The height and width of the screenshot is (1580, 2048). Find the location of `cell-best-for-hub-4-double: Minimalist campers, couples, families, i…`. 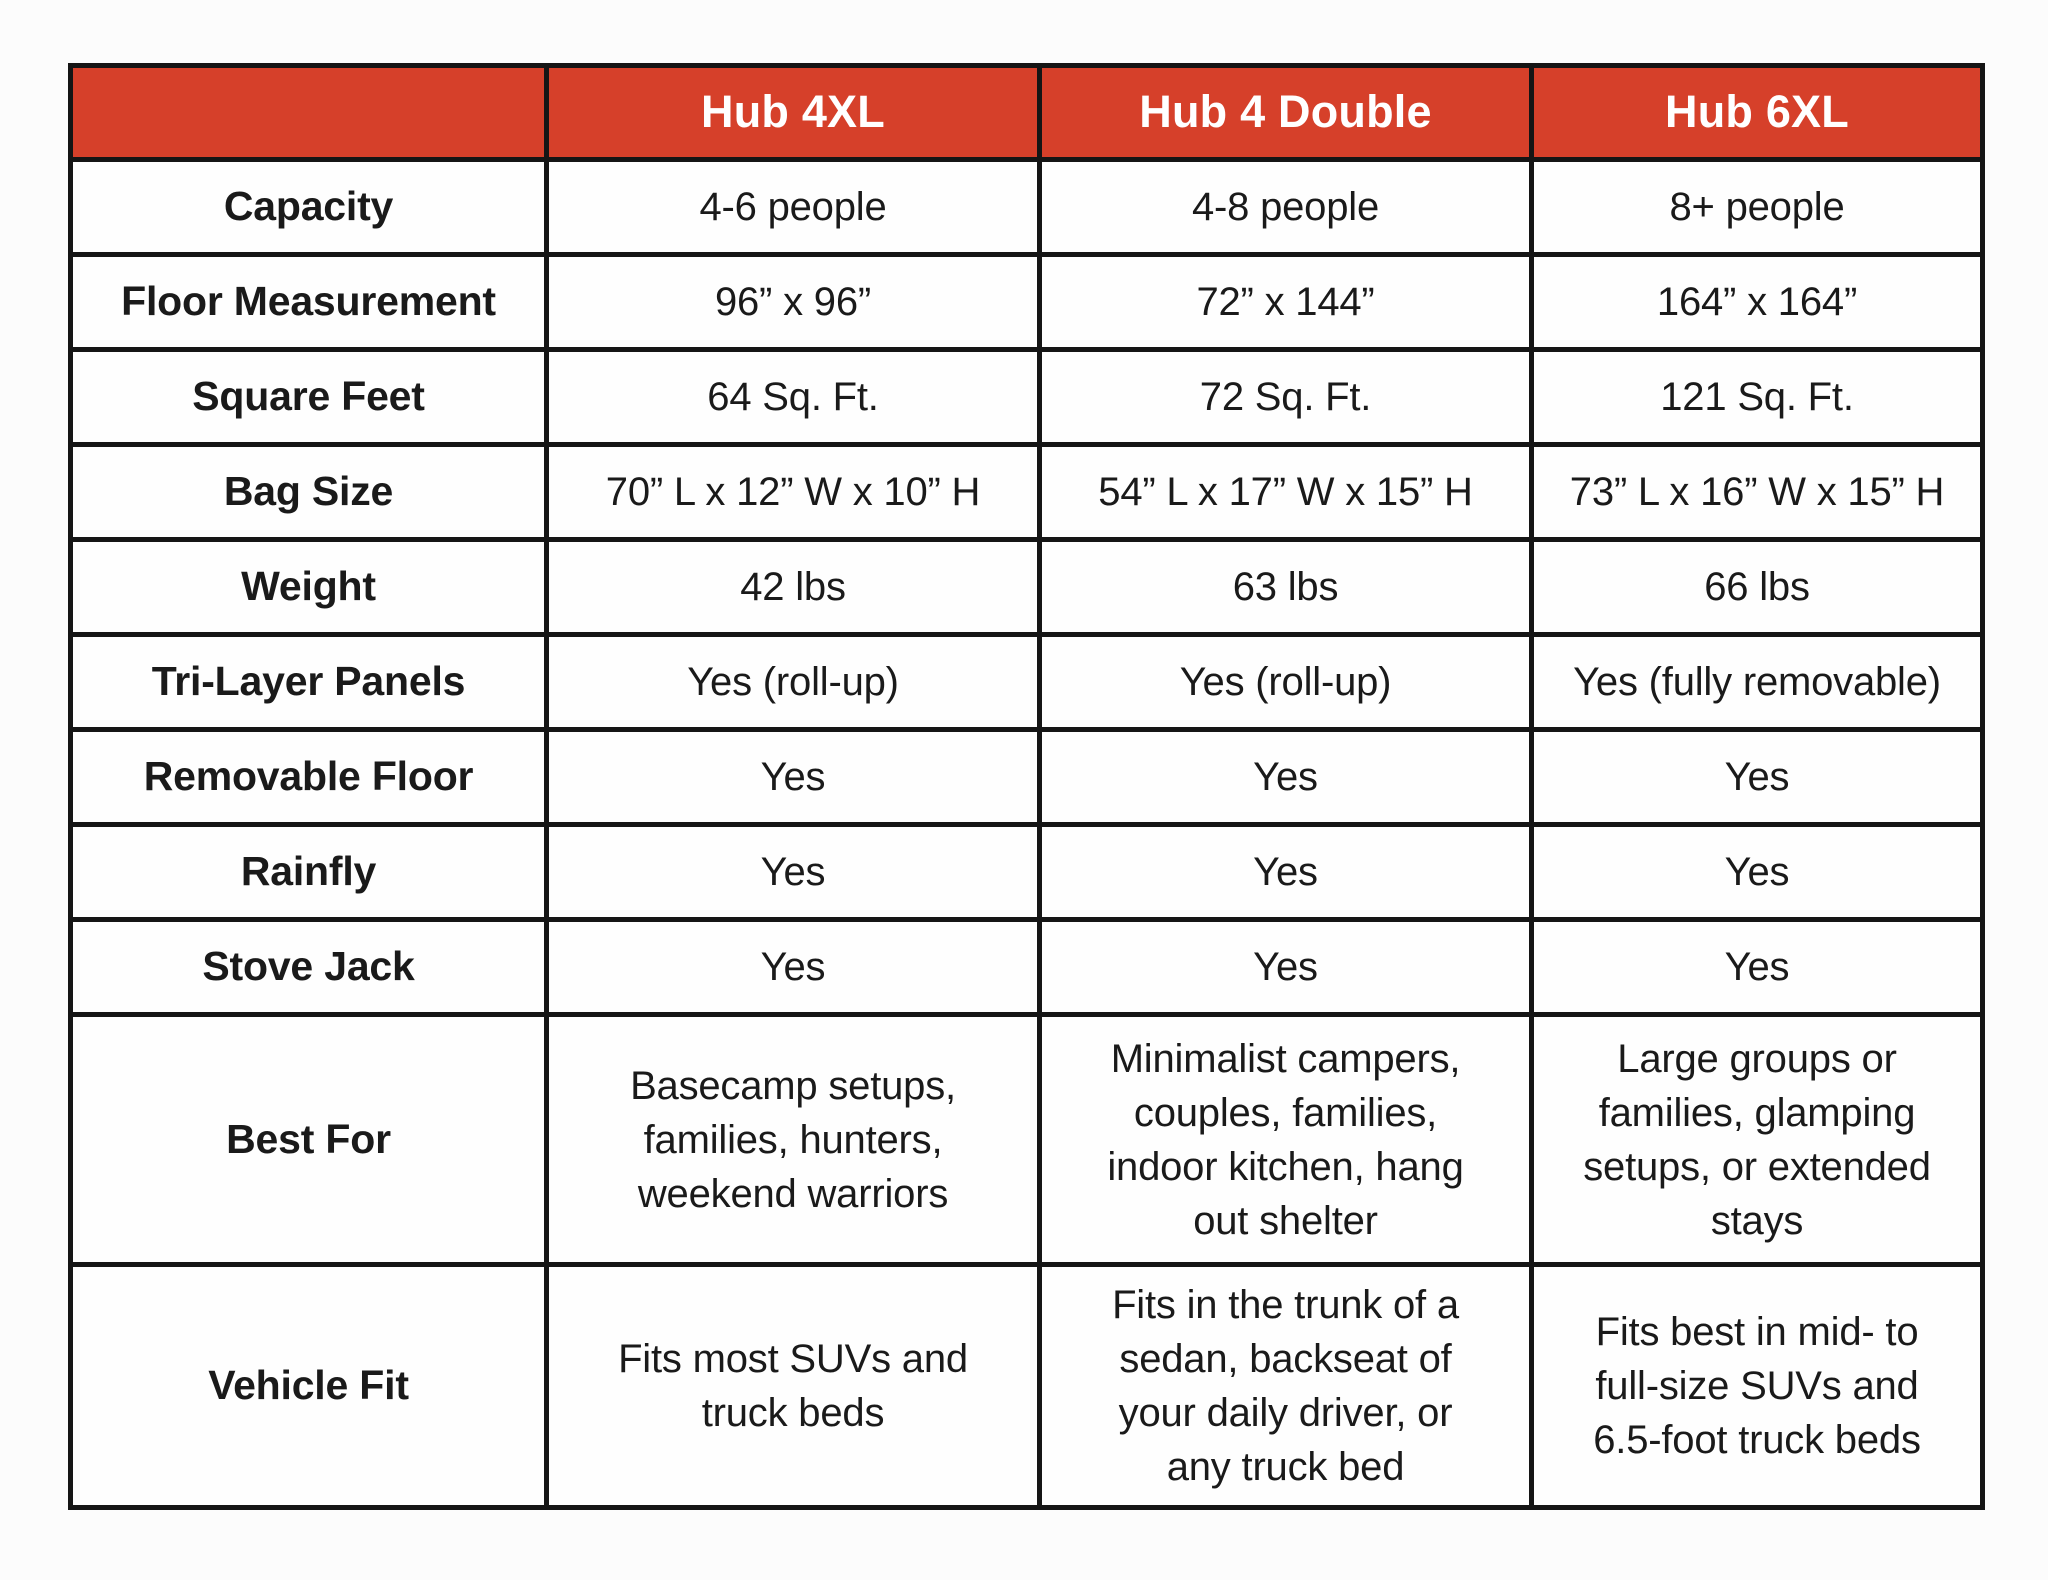

cell-best-for-hub-4-double: Minimalist campers, couples, families, i… is located at coordinates (1285, 1139).